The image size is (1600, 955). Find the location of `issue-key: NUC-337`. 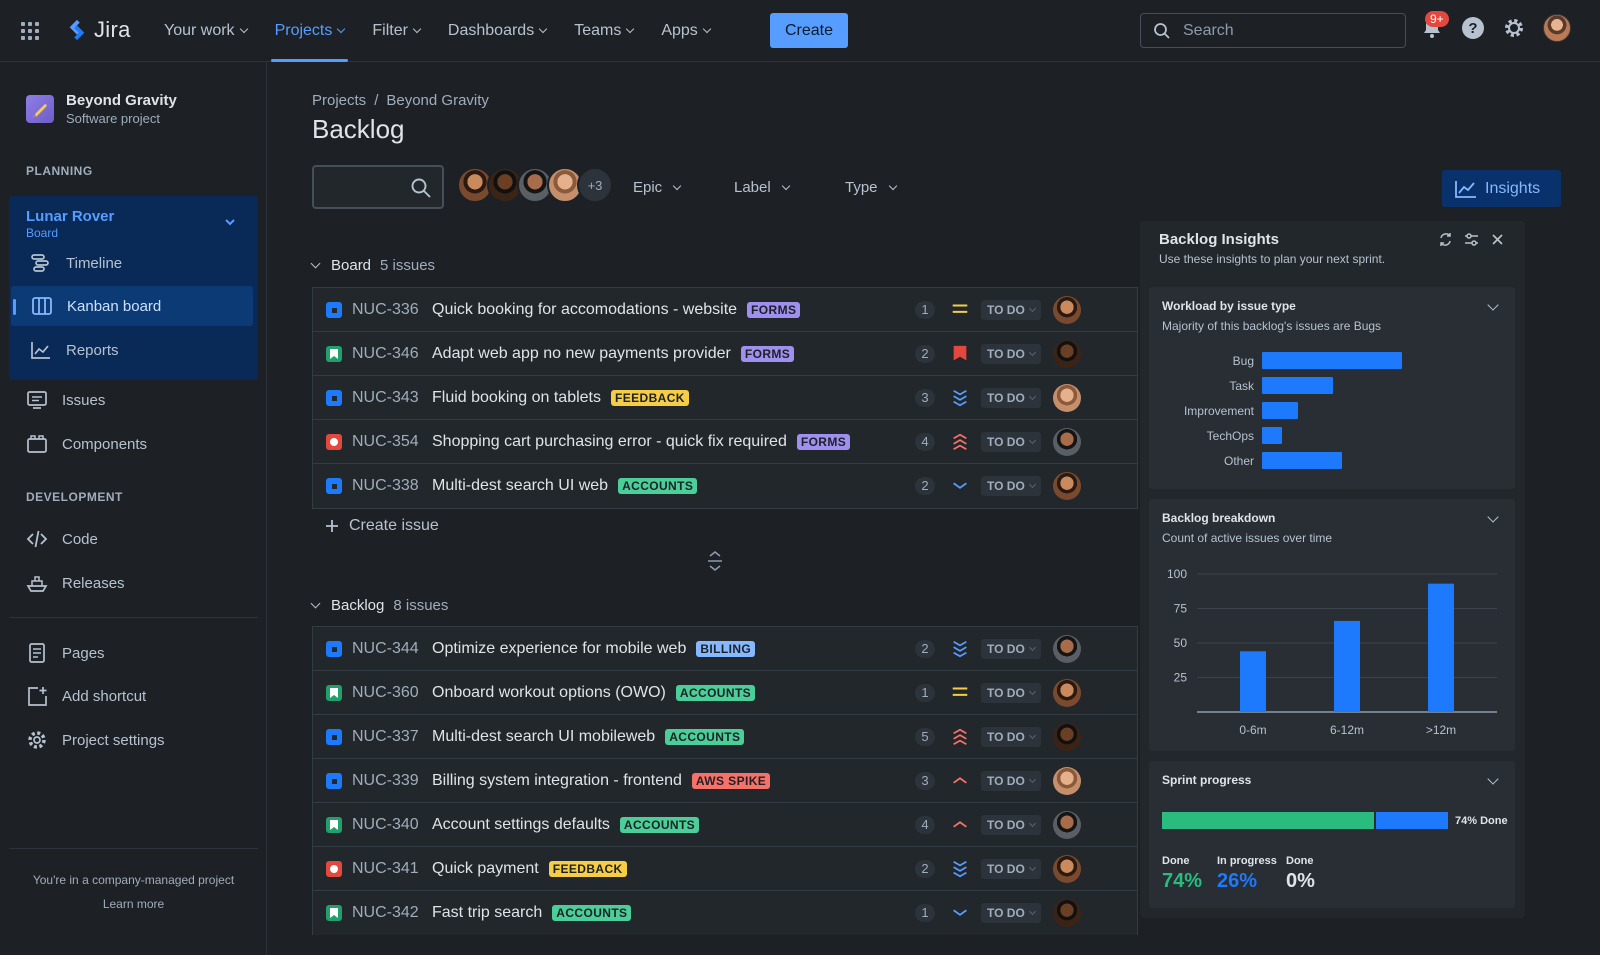

issue-key: NUC-337 is located at coordinates (385, 736).